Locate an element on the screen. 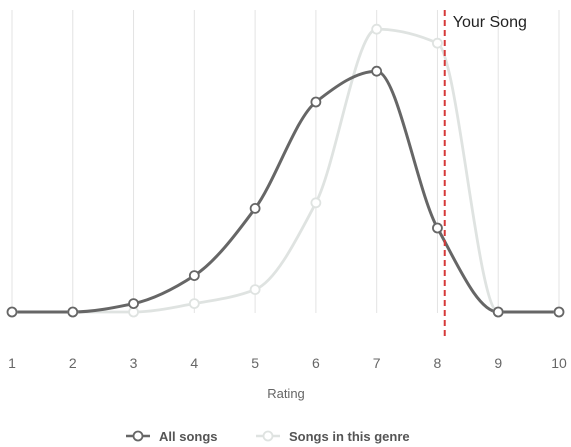  x-tick-label-5: 5 is located at coordinates (255, 363).